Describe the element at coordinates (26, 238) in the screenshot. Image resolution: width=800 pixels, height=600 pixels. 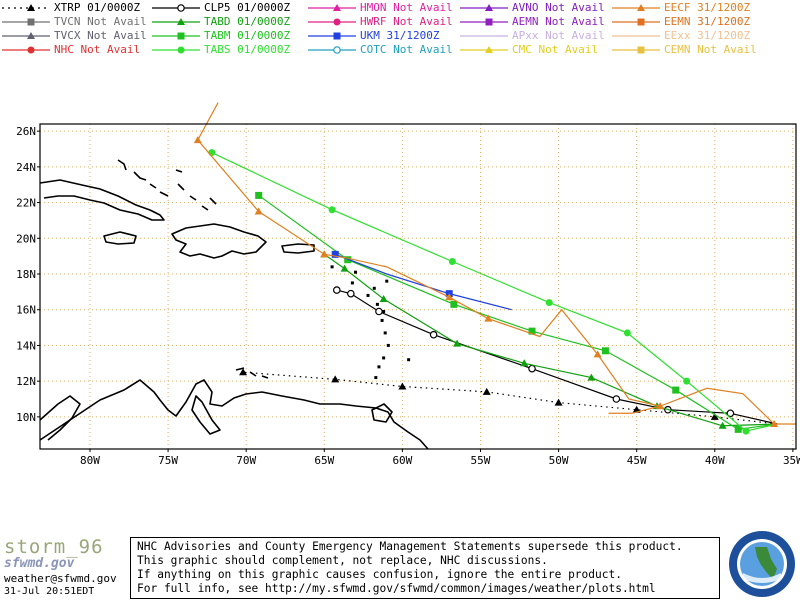
I see `lat-label: 20N` at that location.